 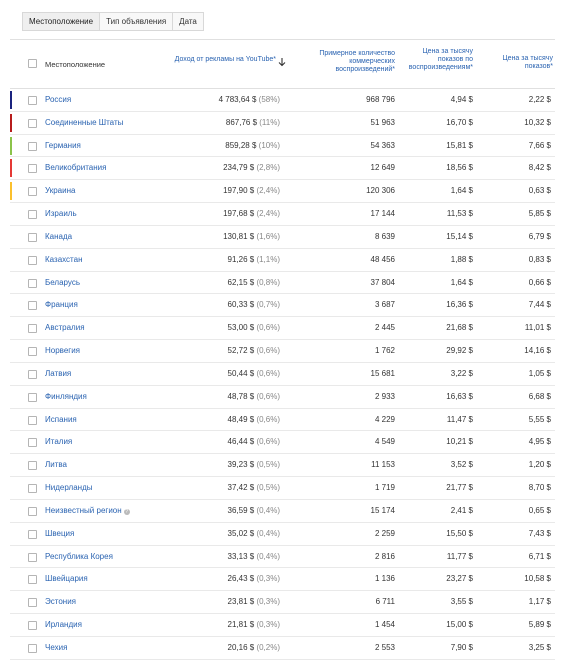 I want to click on location-link: Норвегия, so click(x=63, y=351).